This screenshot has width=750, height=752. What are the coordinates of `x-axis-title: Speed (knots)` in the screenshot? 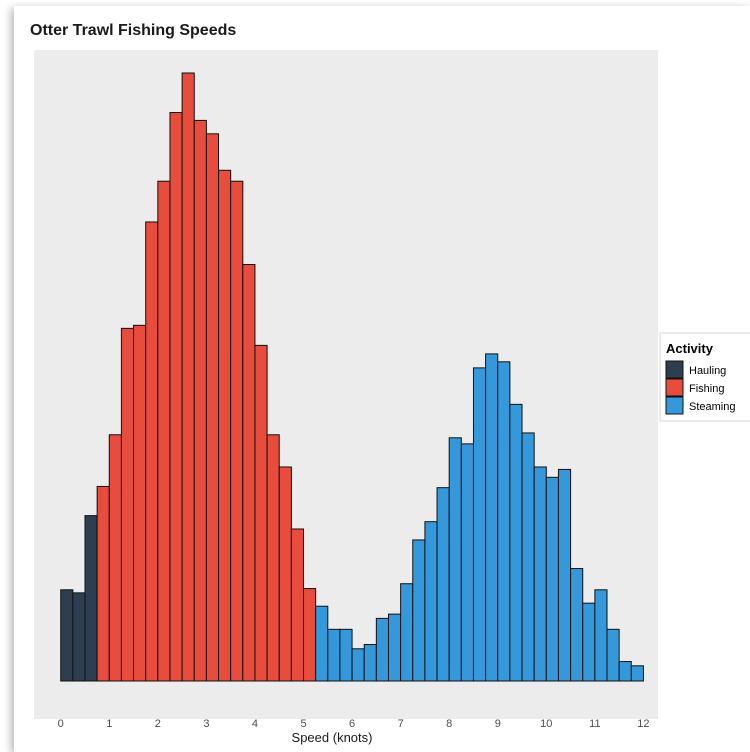 It's located at (332, 737).